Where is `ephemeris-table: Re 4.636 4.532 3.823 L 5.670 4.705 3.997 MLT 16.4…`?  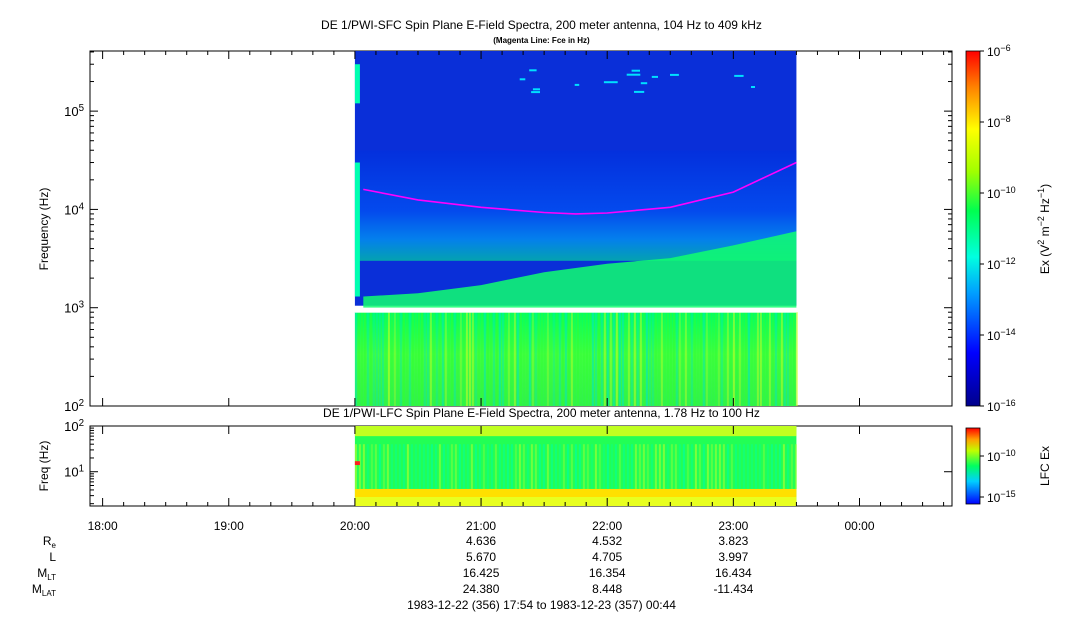
ephemeris-table: Re 4.636 4.532 3.823 L 5.670 4.705 3.997 MLT 16.4… is located at coordinates (393, 566).